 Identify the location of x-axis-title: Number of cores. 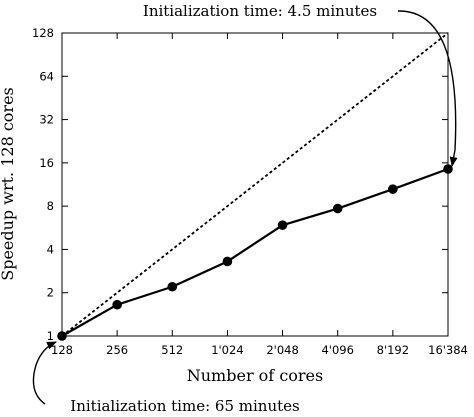
(255, 375).